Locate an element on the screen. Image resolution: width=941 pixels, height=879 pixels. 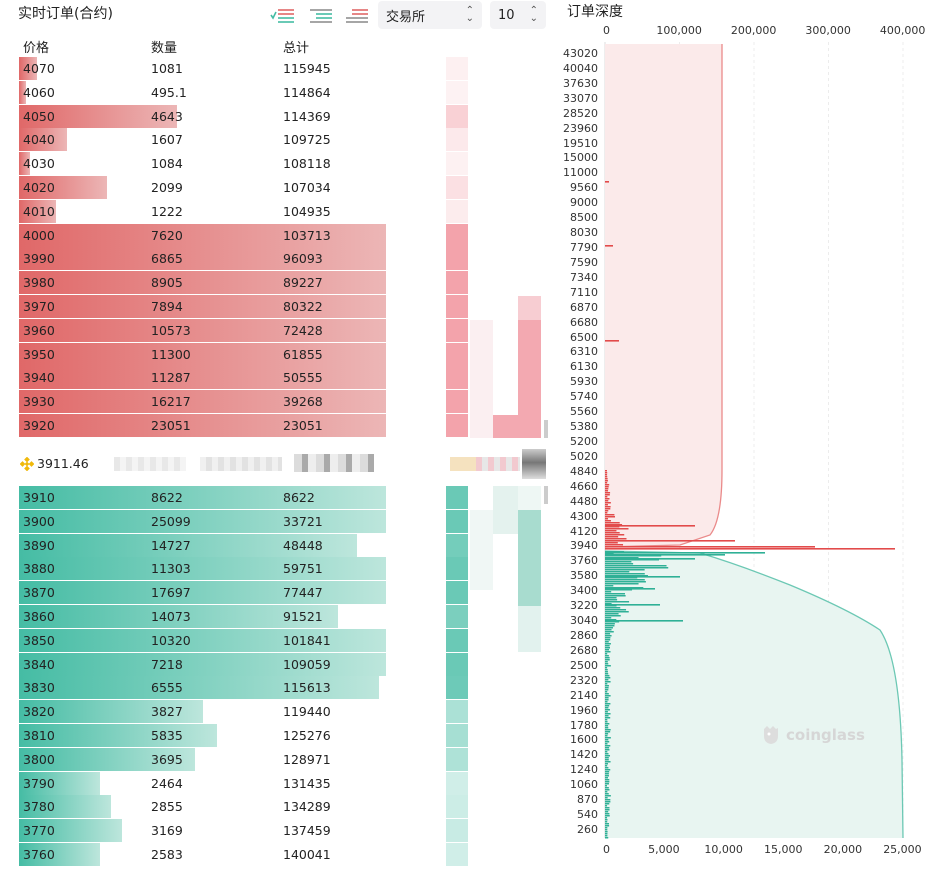
bid-total: 77447 is located at coordinates (303, 593).